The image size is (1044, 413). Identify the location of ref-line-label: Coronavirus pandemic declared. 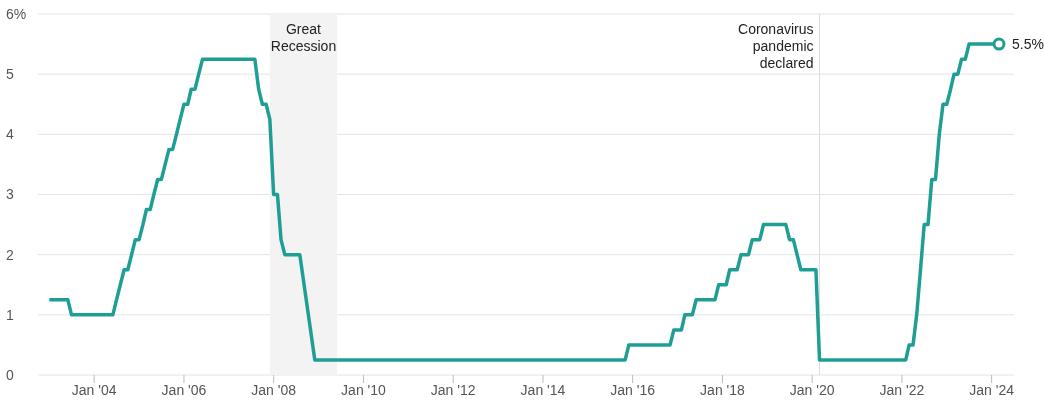
(776, 46).